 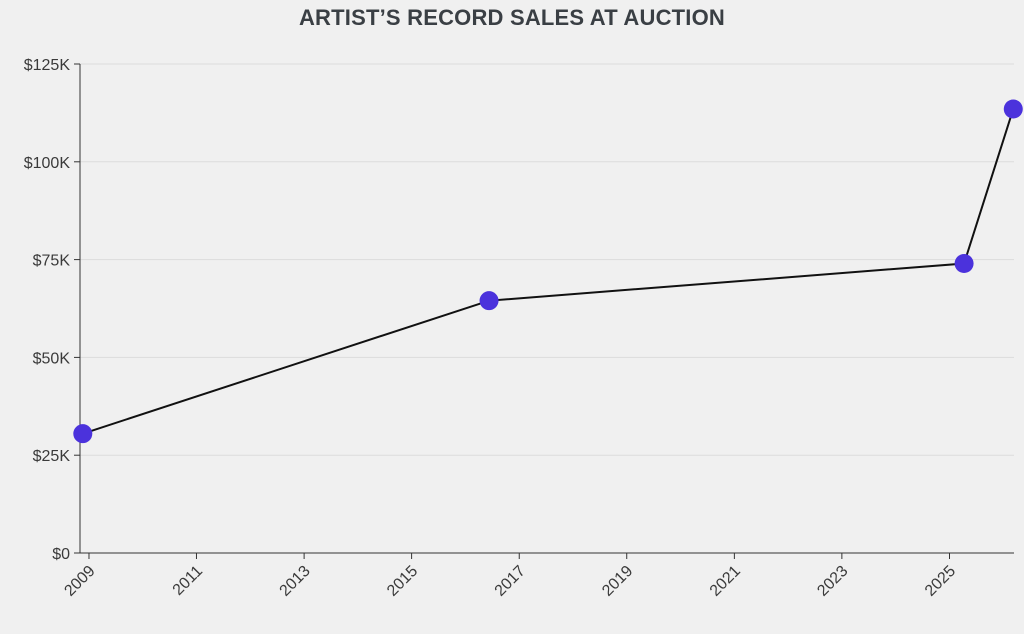 What do you see at coordinates (512, 17) in the screenshot?
I see `chart-title: ARTIST’S RECORD SALES AT AUCTION` at bounding box center [512, 17].